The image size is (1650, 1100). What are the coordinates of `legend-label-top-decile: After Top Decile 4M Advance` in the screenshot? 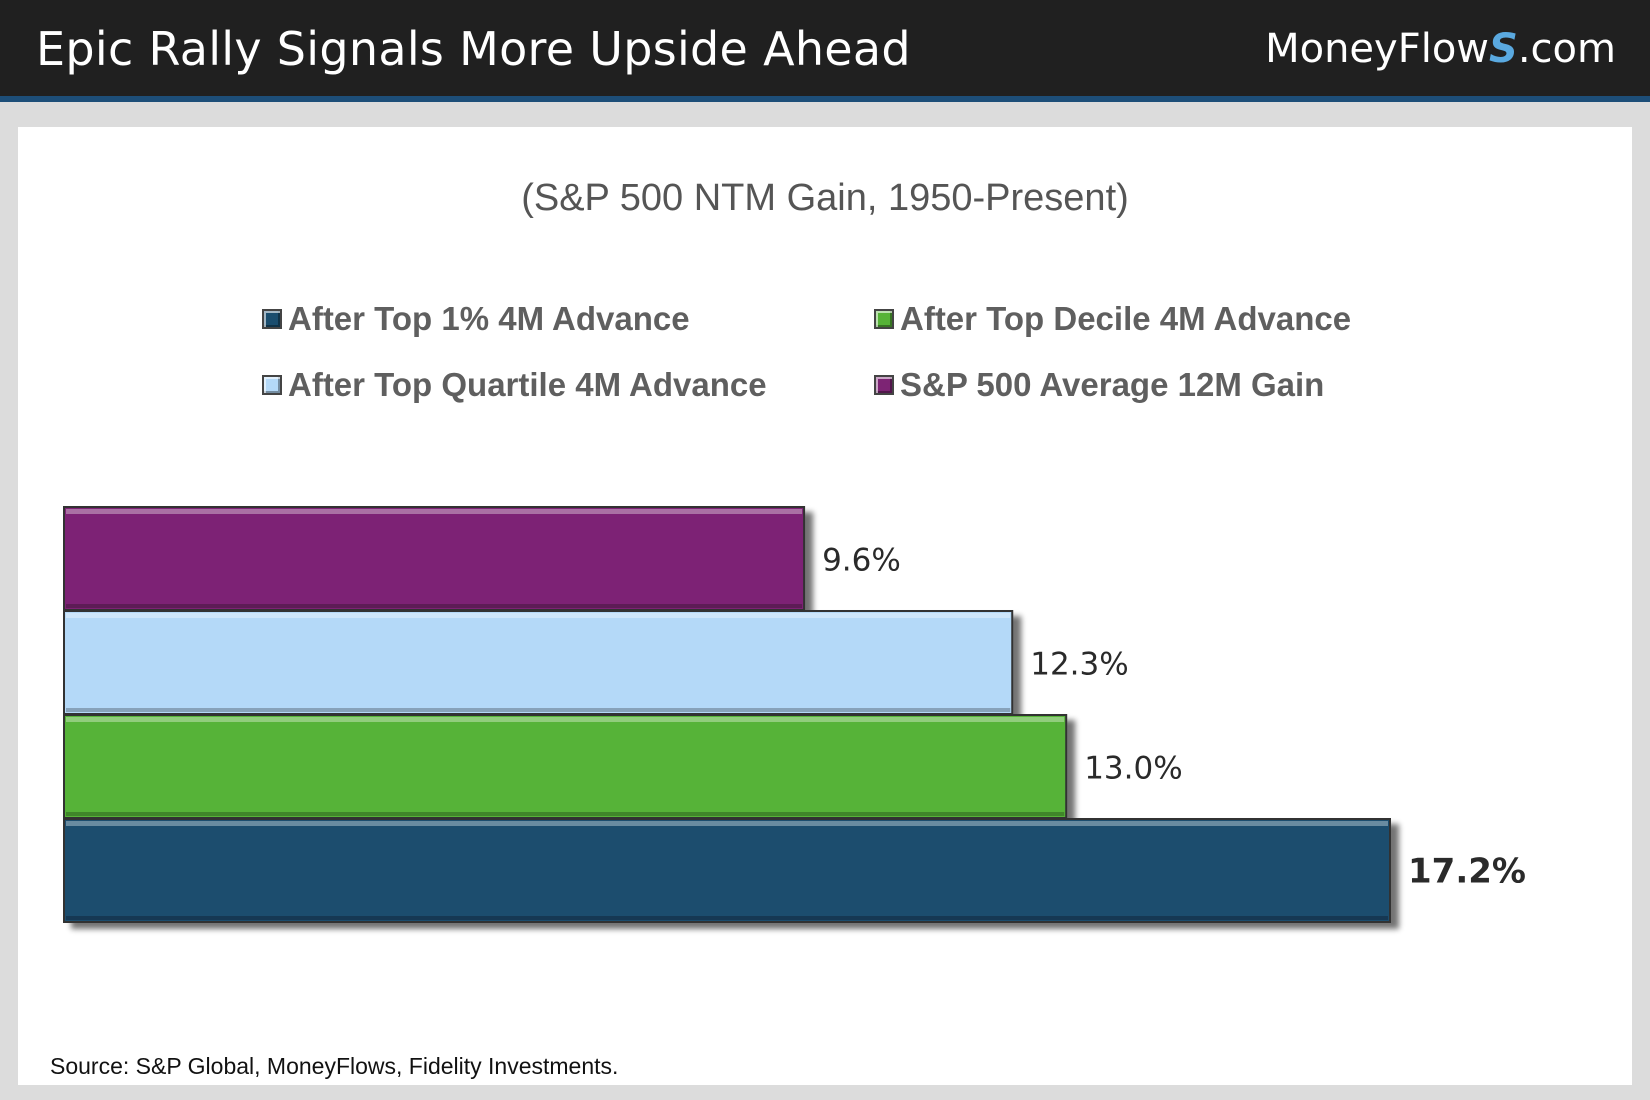 It's located at (1126, 318).